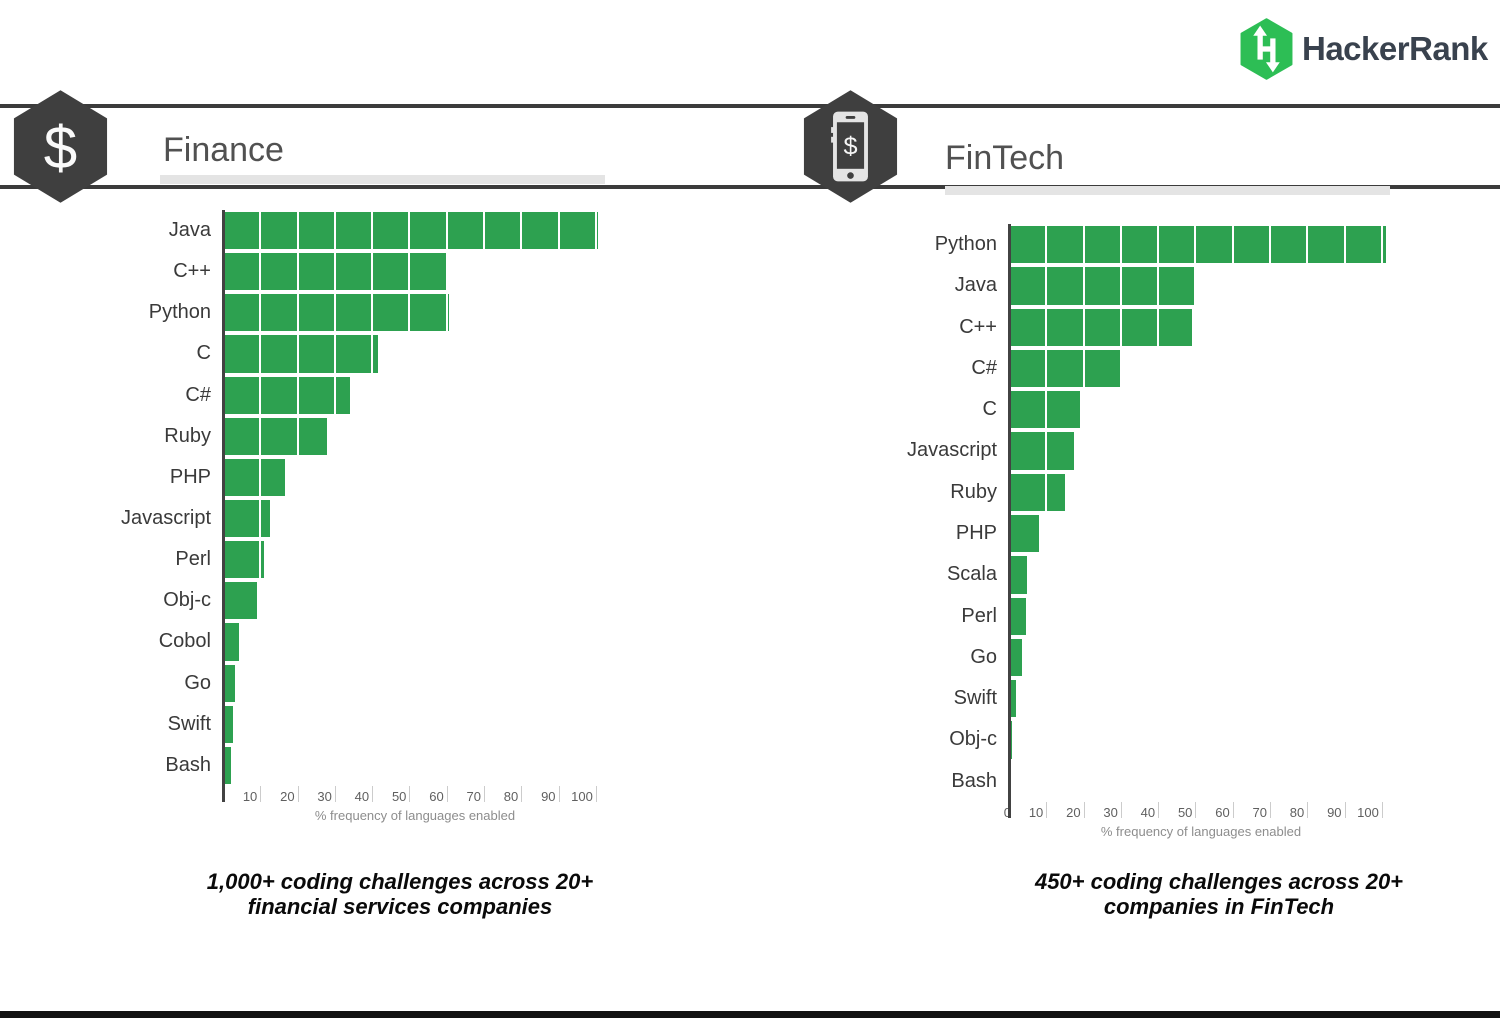 The height and width of the screenshot is (1018, 1500). I want to click on hackerrank-logo: HackerRank, so click(1364, 49).